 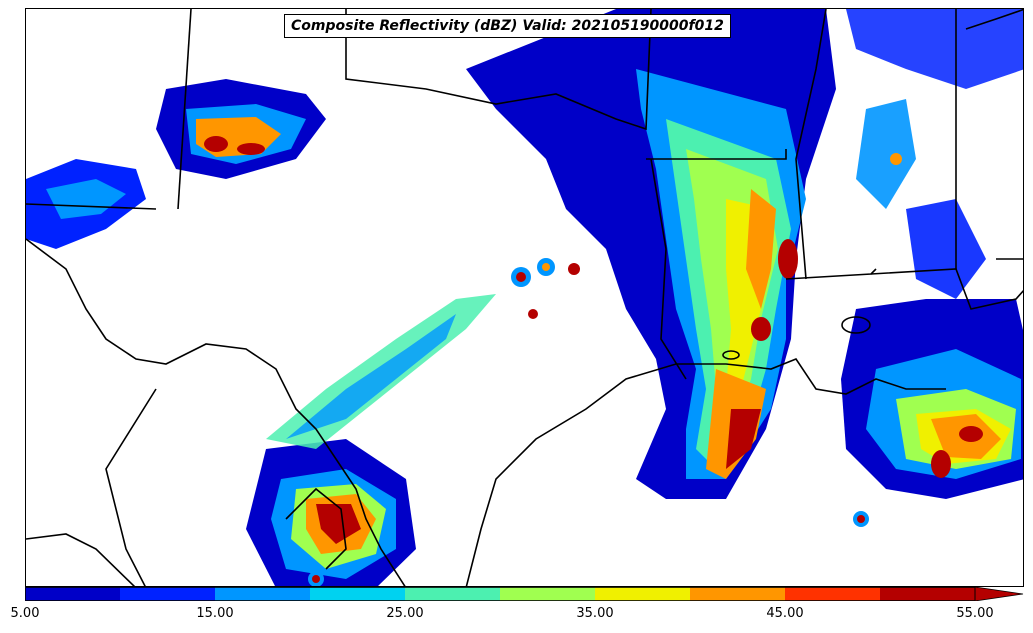 I want to click on colorbar-tick-label: 45.00, so click(x=785, y=613).